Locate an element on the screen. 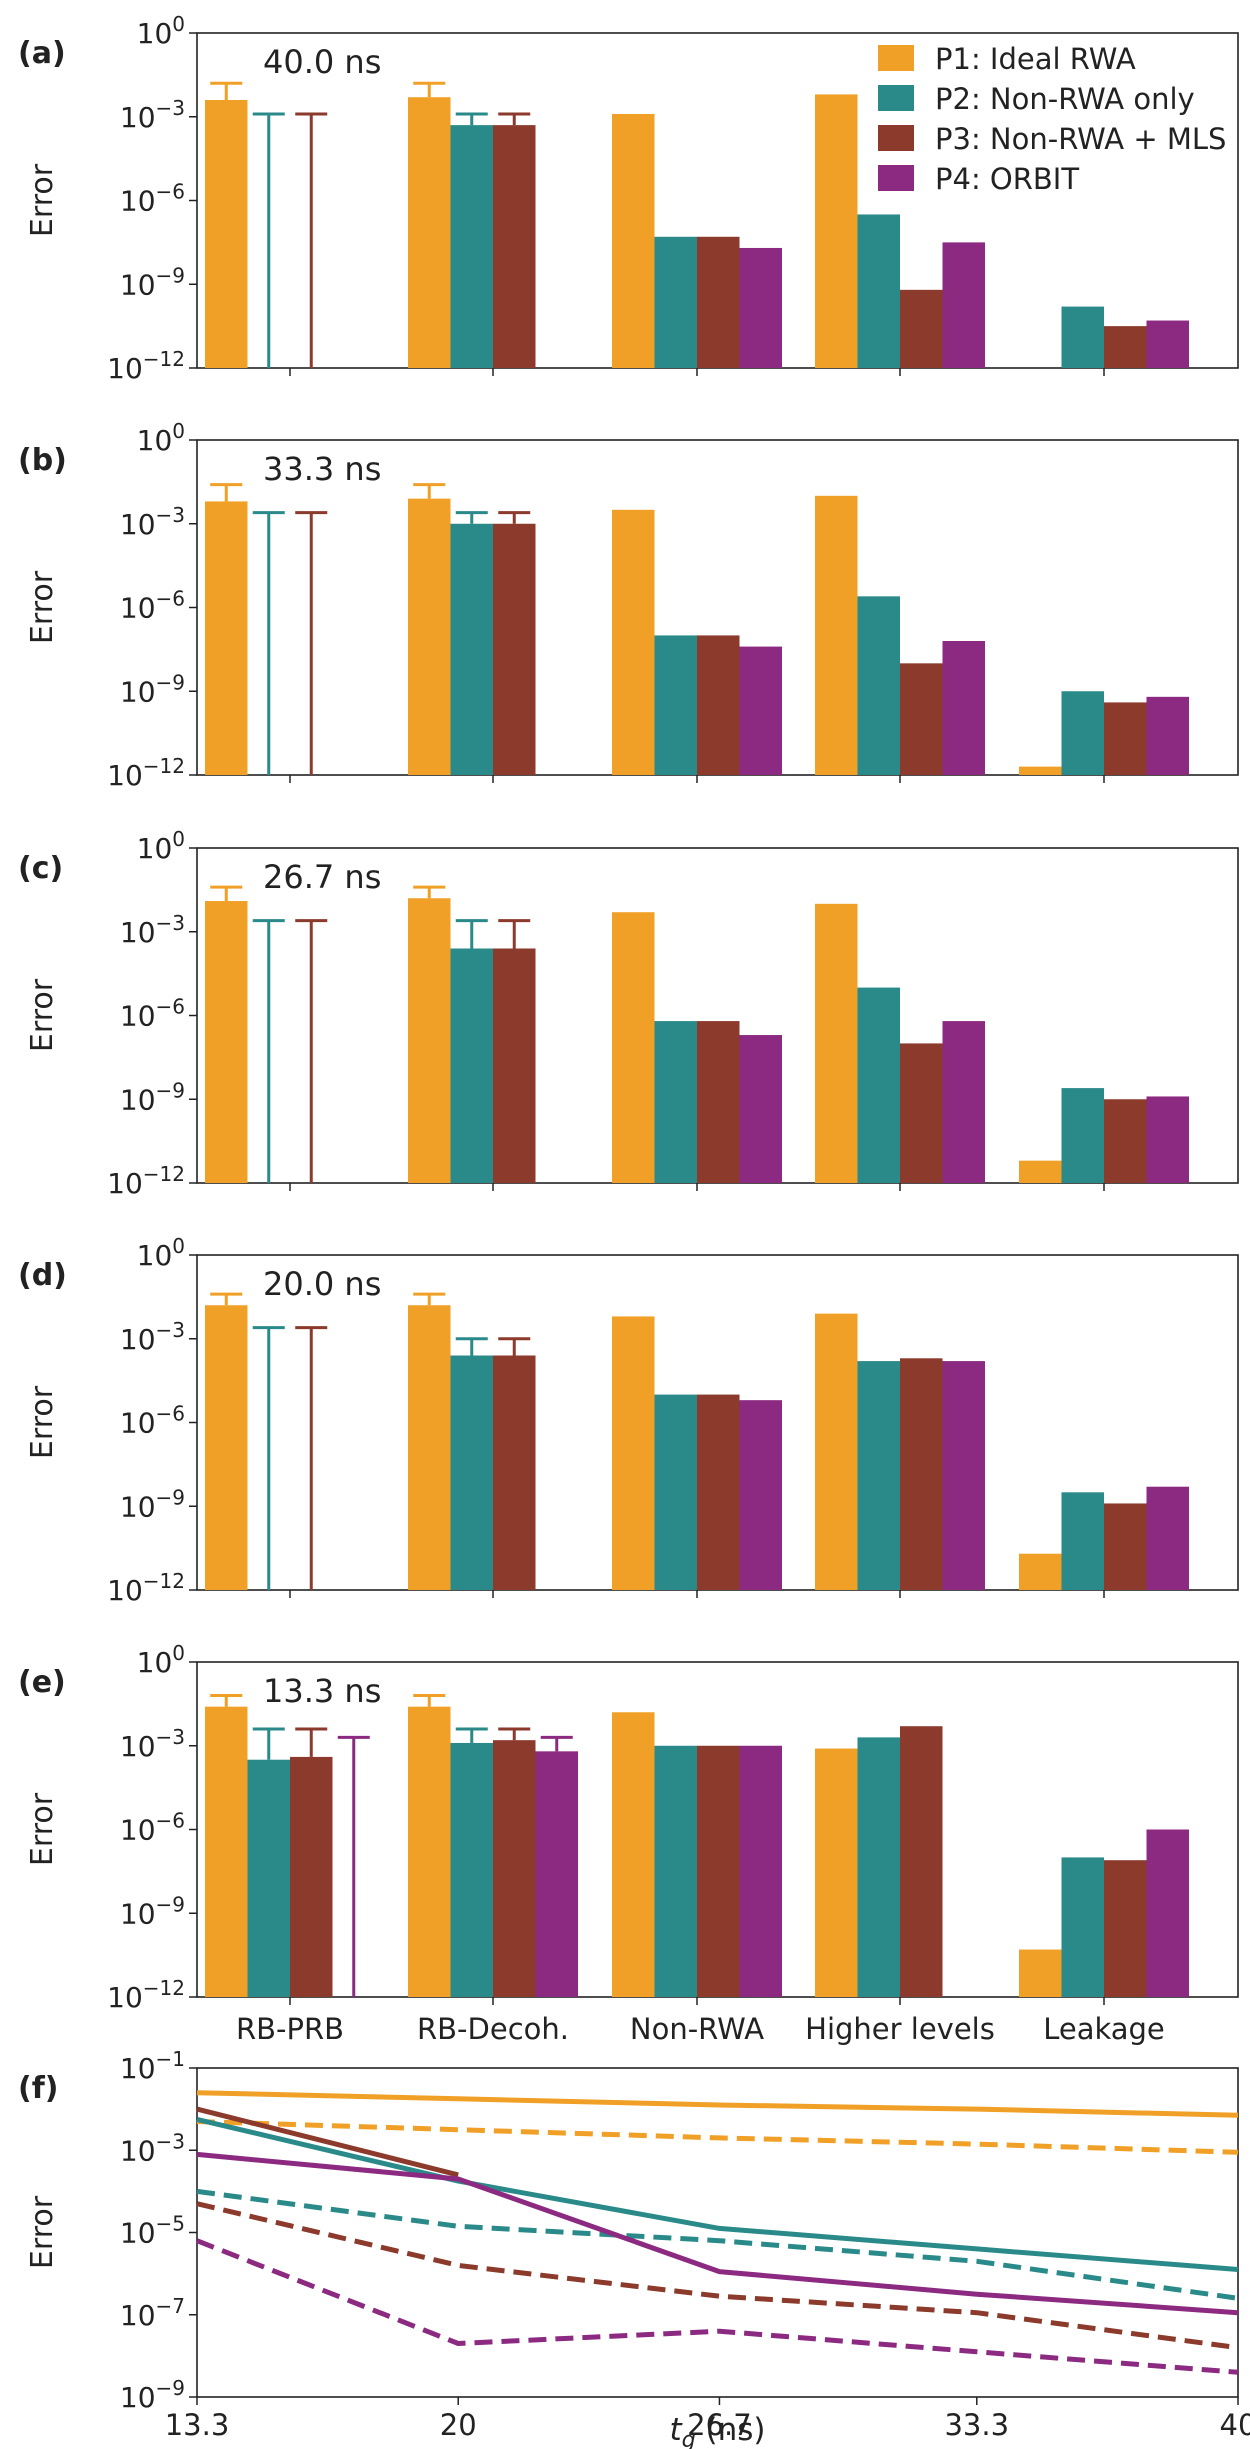 Image resolution: width=1250 pixels, height=2449 pixels. y-tick-label: 10⁻⁶ is located at coordinates (152, 1421).